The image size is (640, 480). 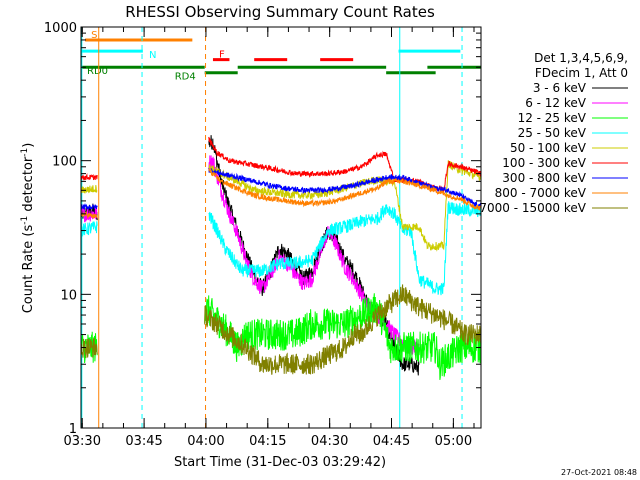 What do you see at coordinates (64, 162) in the screenshot?
I see `y-tick-label: 100` at bounding box center [64, 162].